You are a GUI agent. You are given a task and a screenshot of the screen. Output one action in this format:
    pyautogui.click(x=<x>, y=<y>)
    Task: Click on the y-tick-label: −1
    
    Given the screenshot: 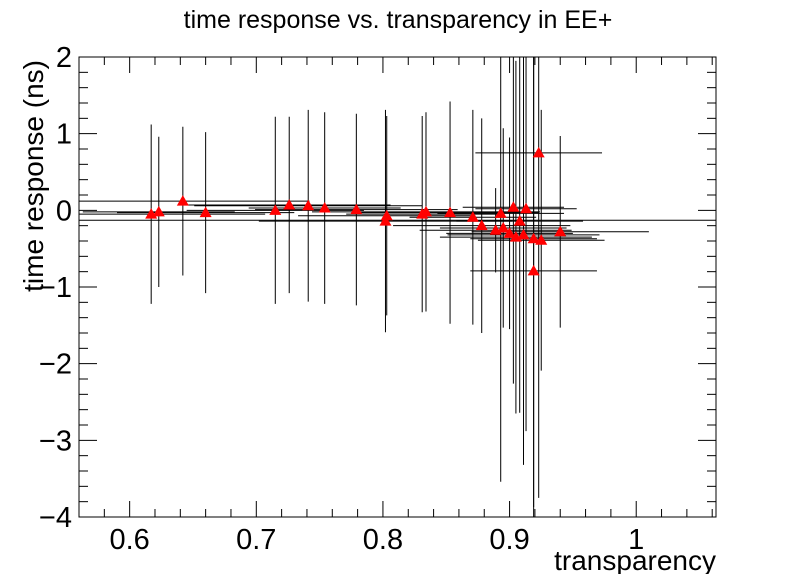 What is the action you would take?
    pyautogui.click(x=55, y=288)
    